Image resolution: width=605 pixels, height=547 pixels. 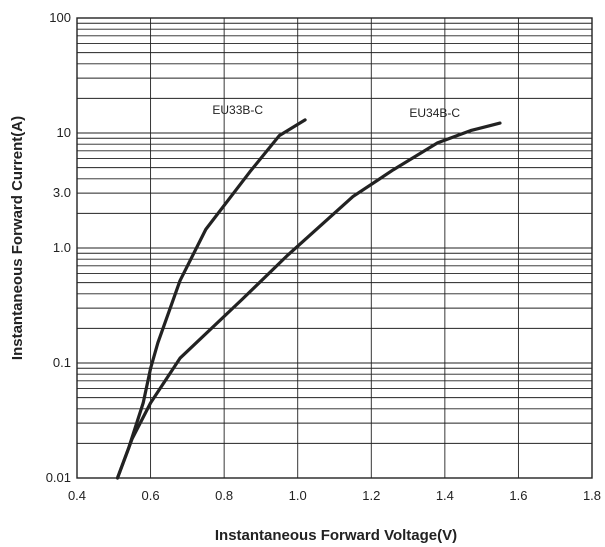 What do you see at coordinates (224, 495) in the screenshot?
I see `x-tick-label: 0.8` at bounding box center [224, 495].